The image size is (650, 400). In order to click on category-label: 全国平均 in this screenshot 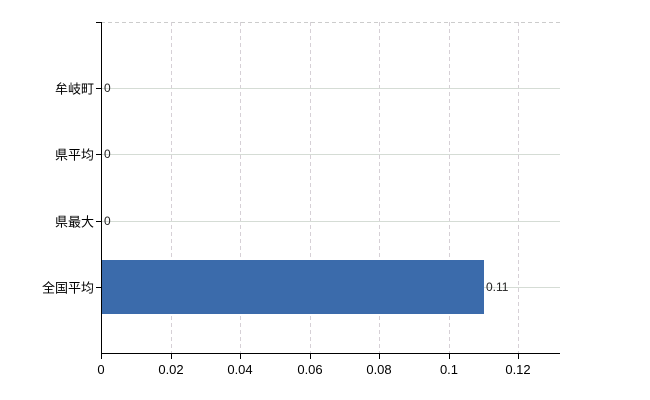, I will do `click(67, 288)`.